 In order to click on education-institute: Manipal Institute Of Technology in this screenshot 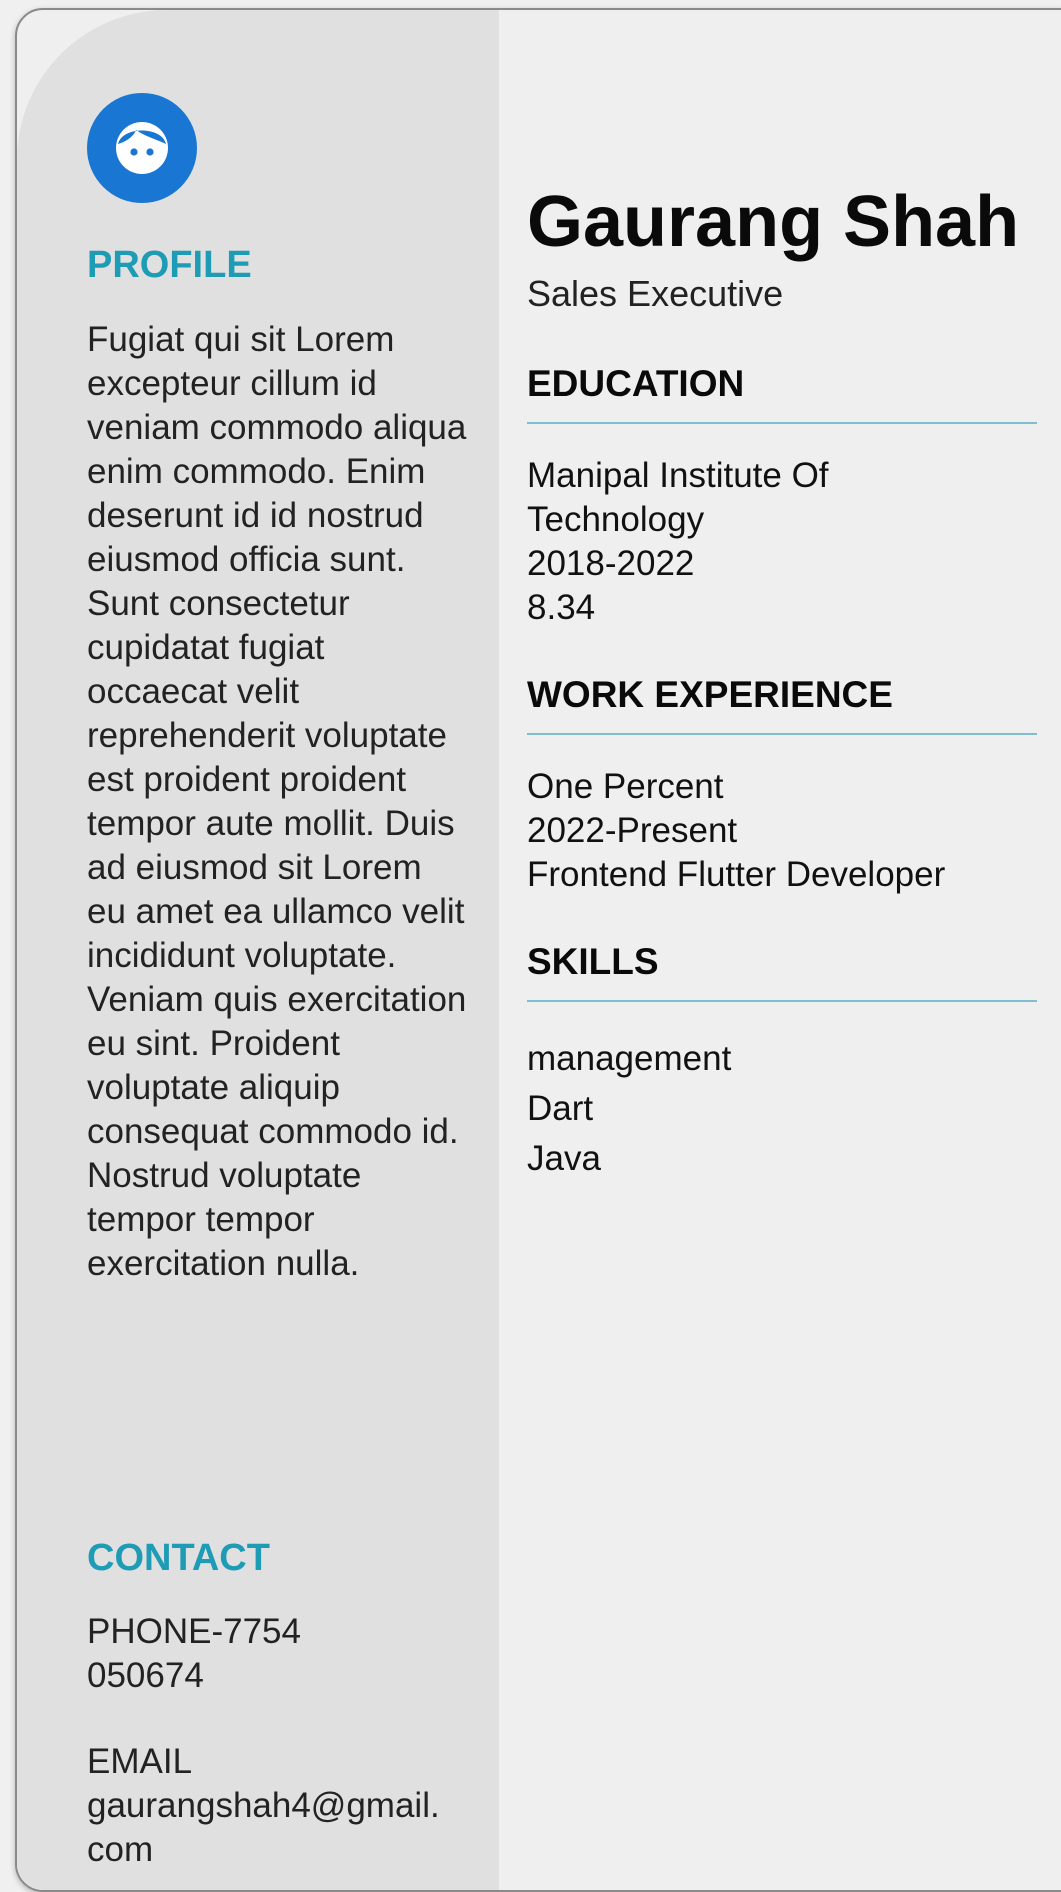, I will do `click(678, 497)`.